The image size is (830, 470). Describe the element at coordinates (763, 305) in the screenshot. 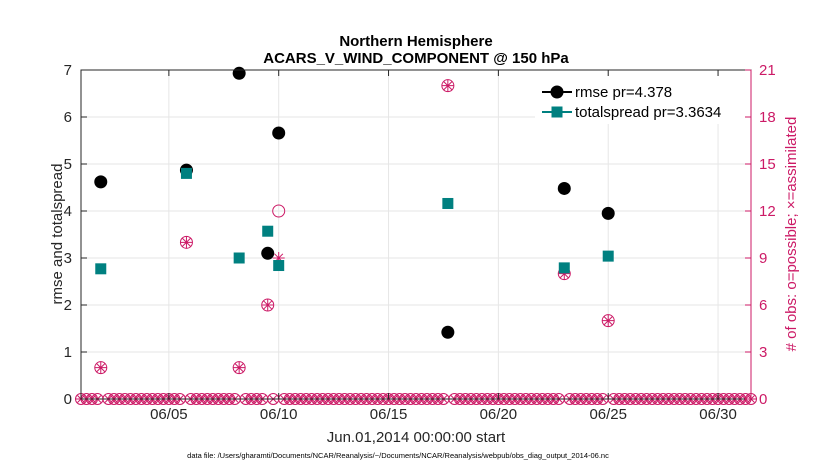

I see `y-right-tick-label: 6` at that location.